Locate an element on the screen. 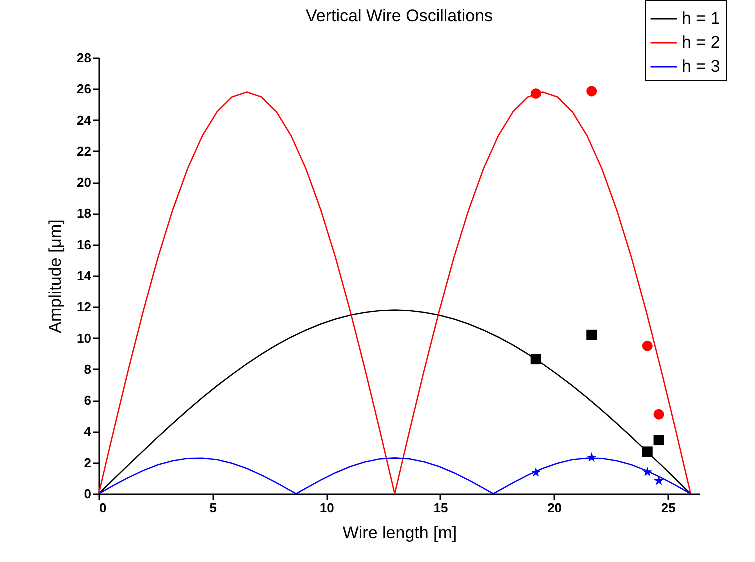 Image resolution: width=755 pixels, height=562 pixels. x-tick-label: 0 is located at coordinates (103, 508).